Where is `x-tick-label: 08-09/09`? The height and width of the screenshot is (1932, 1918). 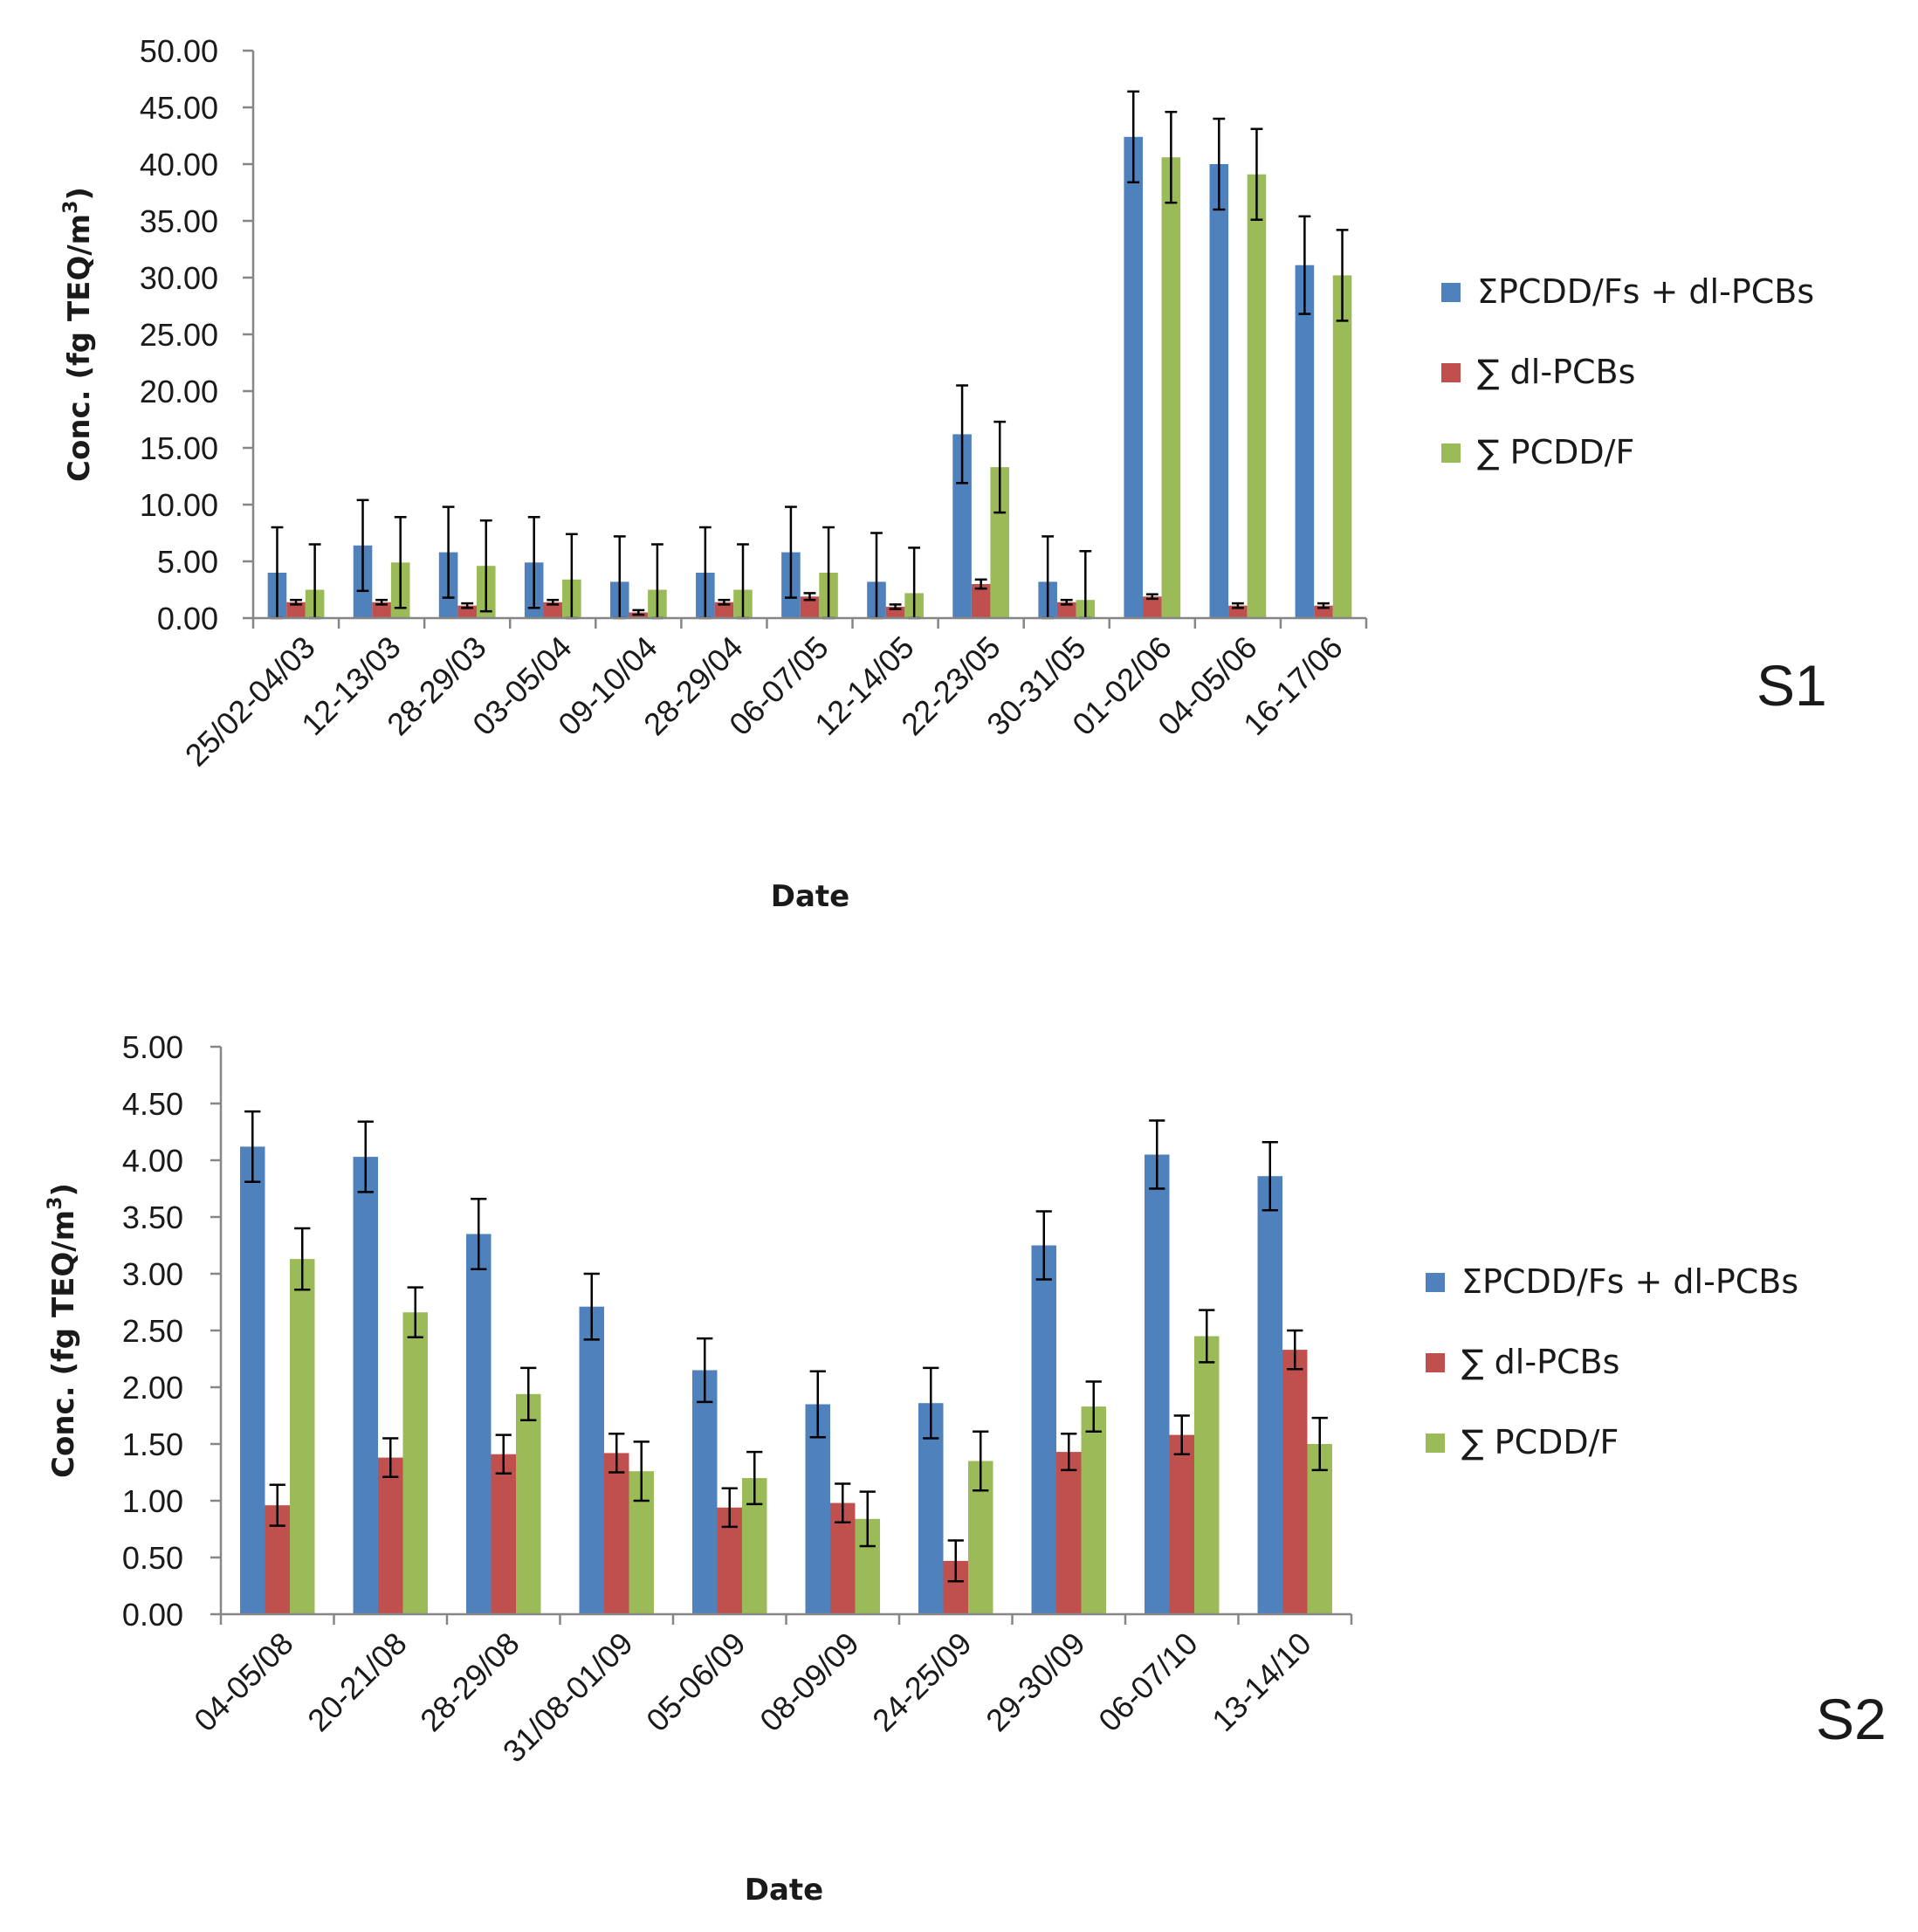
x-tick-label: 08-09/09 is located at coordinates (809, 1682).